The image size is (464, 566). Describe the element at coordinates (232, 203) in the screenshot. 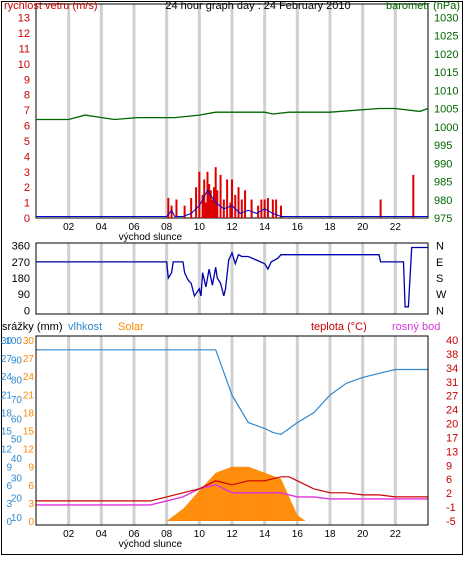

I see `wind-gust-line` at that location.